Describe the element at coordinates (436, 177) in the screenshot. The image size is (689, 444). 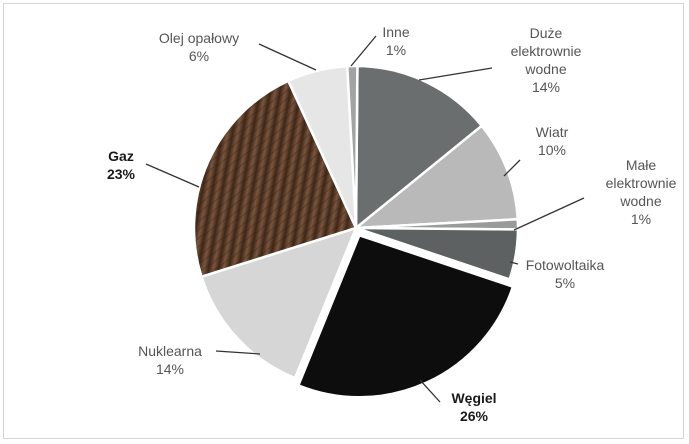
I see `pie-slice-wiatr` at that location.